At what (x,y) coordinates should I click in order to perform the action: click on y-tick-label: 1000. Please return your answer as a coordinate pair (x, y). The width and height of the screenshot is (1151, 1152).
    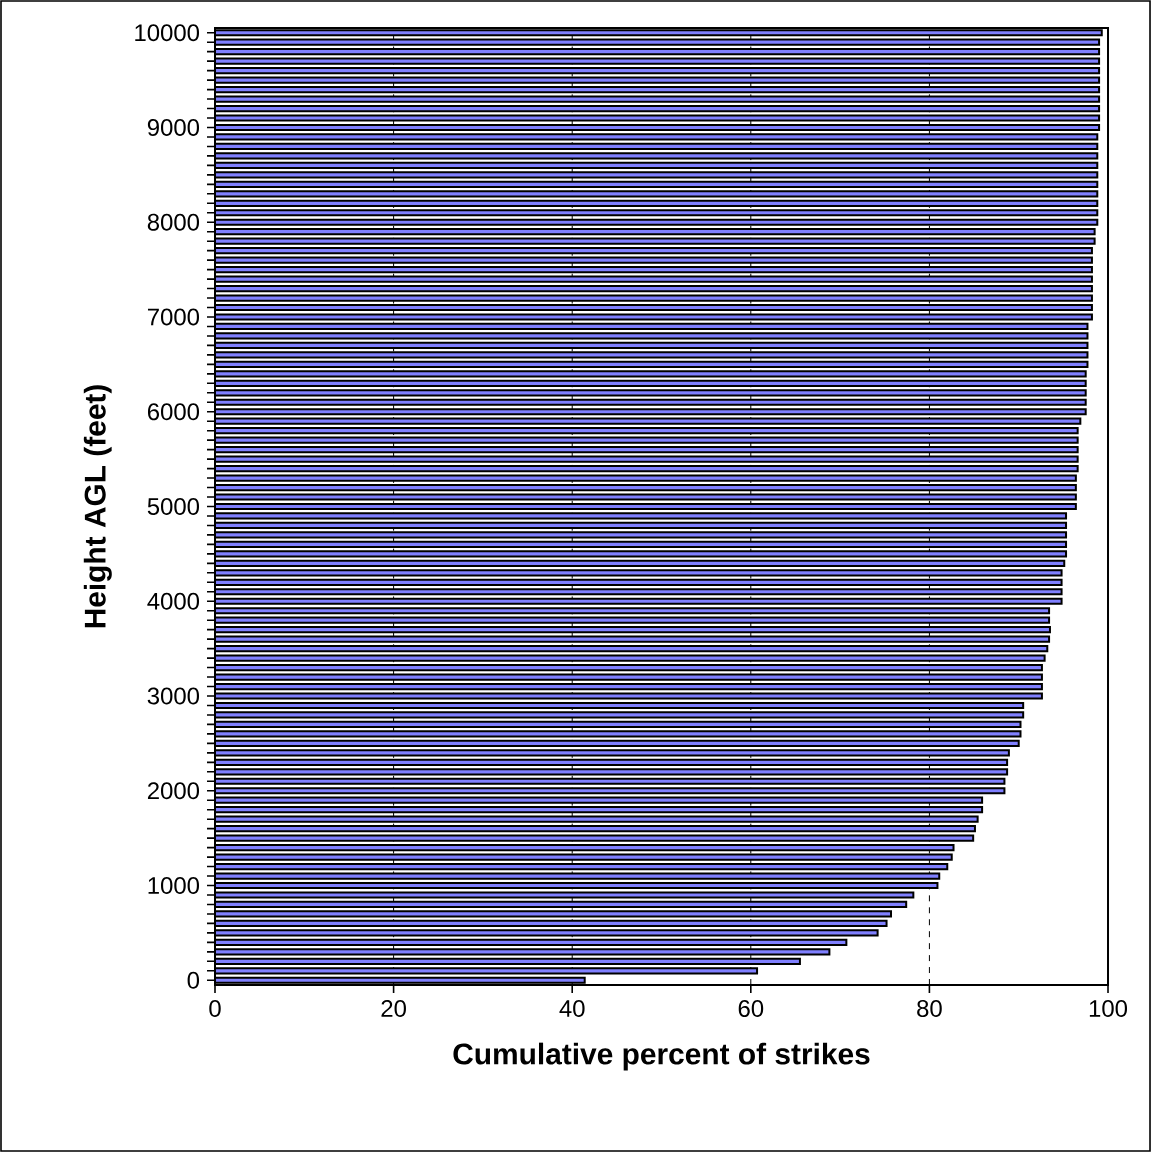
    Looking at the image, I should click on (174, 885).